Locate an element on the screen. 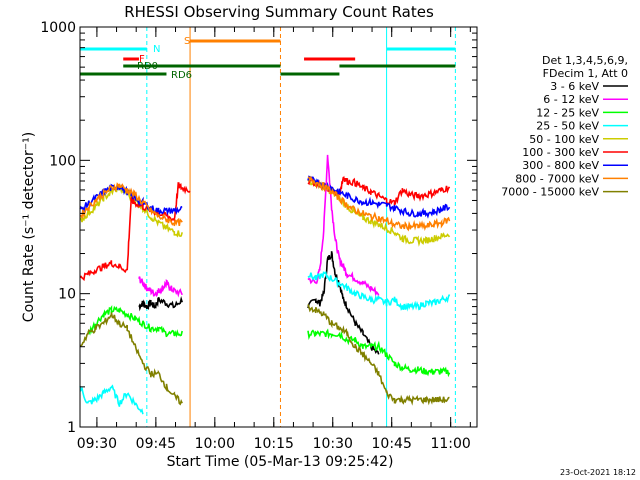 This screenshot has width=640, height=480. legend-header-0: Det 1,3,4,5,6,9, is located at coordinates (585, 60).